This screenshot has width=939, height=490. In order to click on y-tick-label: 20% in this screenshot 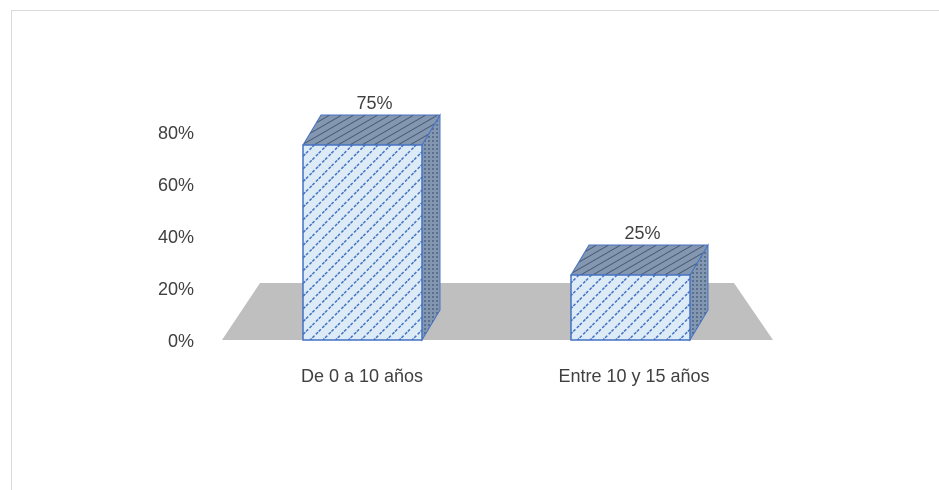, I will do `click(176, 289)`.